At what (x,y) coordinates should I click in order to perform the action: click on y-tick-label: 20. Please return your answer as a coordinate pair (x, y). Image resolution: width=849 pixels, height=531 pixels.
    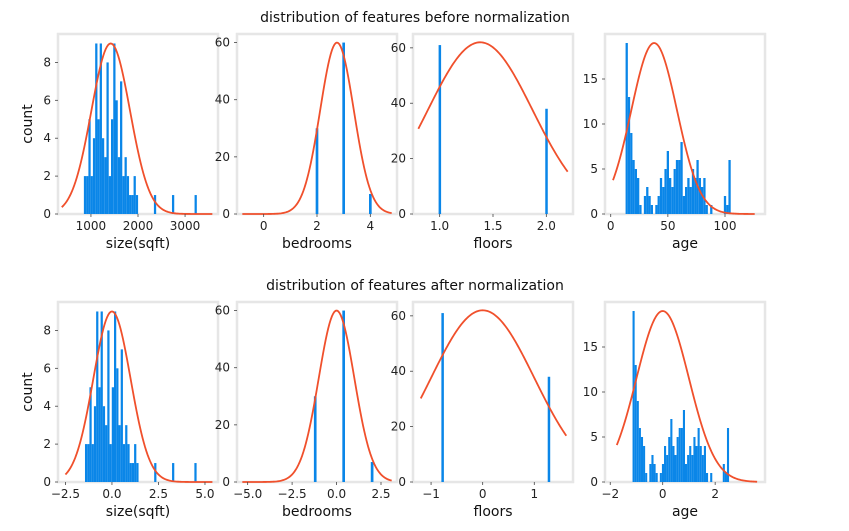
    Looking at the image, I should click on (222, 157).